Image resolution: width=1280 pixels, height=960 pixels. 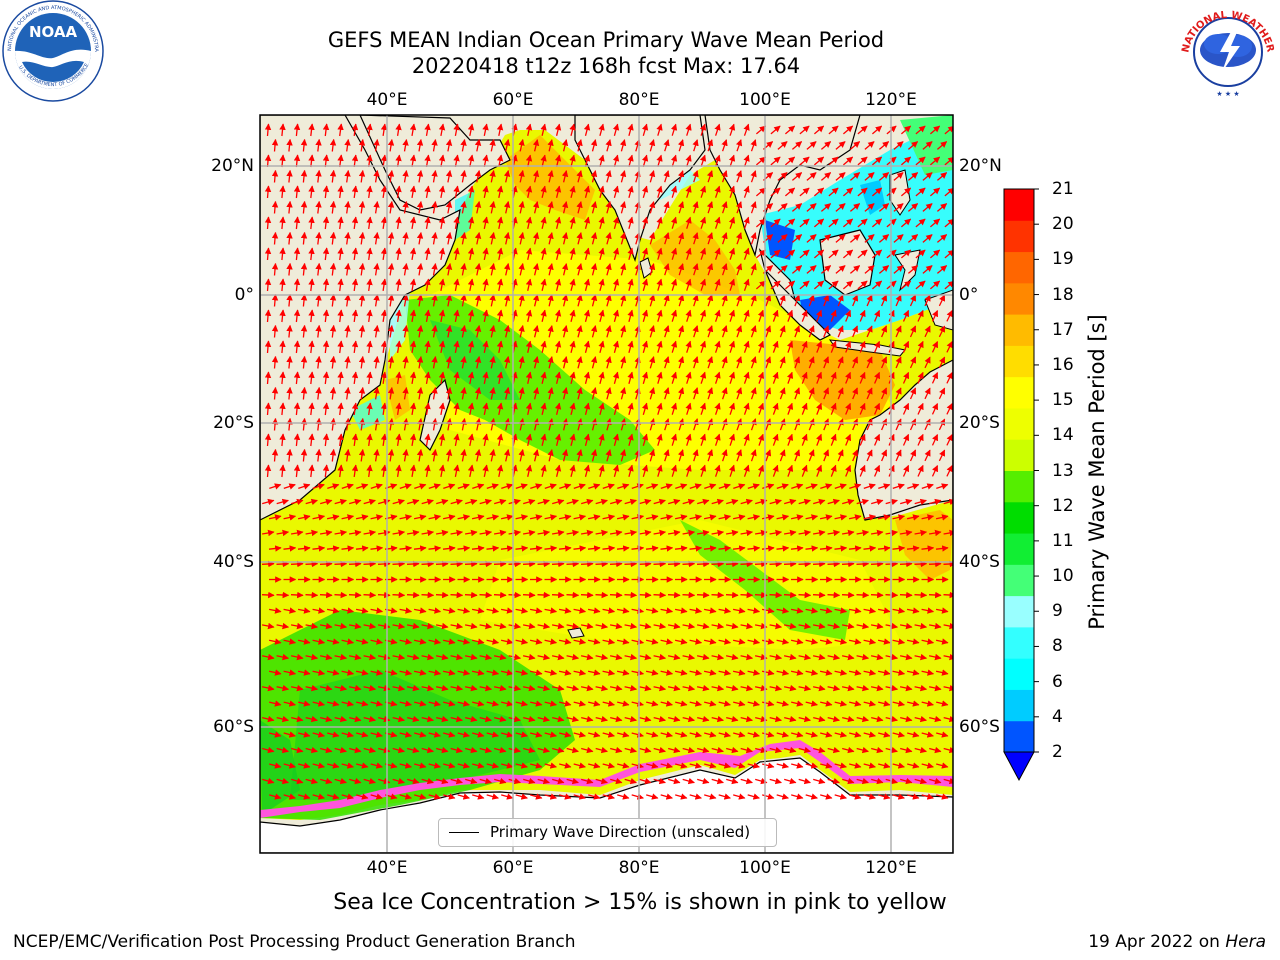 I want to click on nws-logo: NATIONAL WEATHER SERVICE ★ ★ ★, so click(x=1227, y=51).